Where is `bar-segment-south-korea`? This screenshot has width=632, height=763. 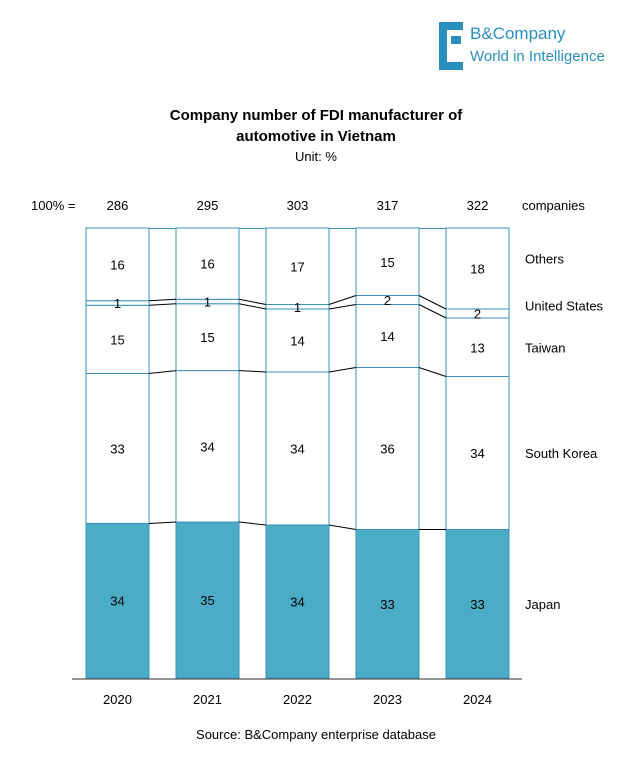 bar-segment-south-korea is located at coordinates (297, 448).